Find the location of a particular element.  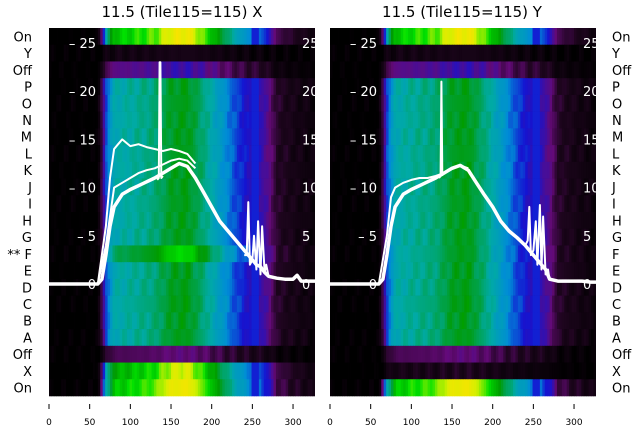

row-label: L is located at coordinates (29, 154).